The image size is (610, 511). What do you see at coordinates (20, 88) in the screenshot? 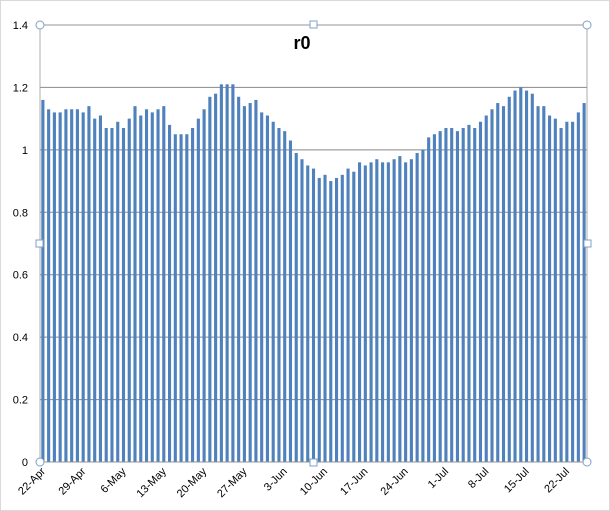
I see `y-tick-label: 1.2` at bounding box center [20, 88].